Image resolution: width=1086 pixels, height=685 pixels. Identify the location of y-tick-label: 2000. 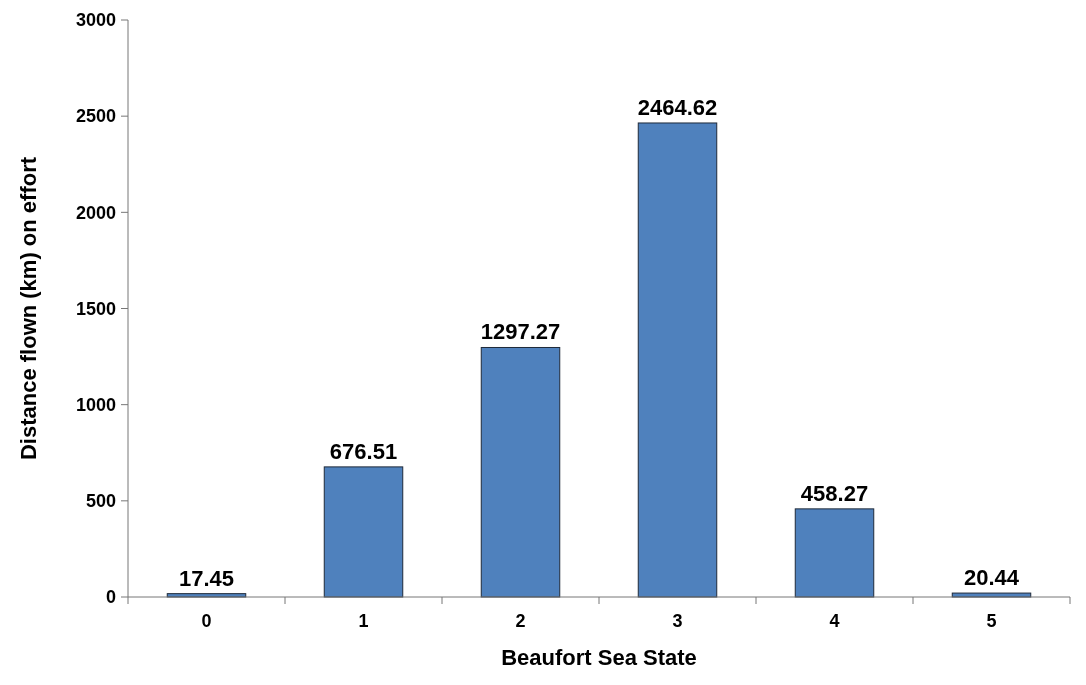
(95, 212).